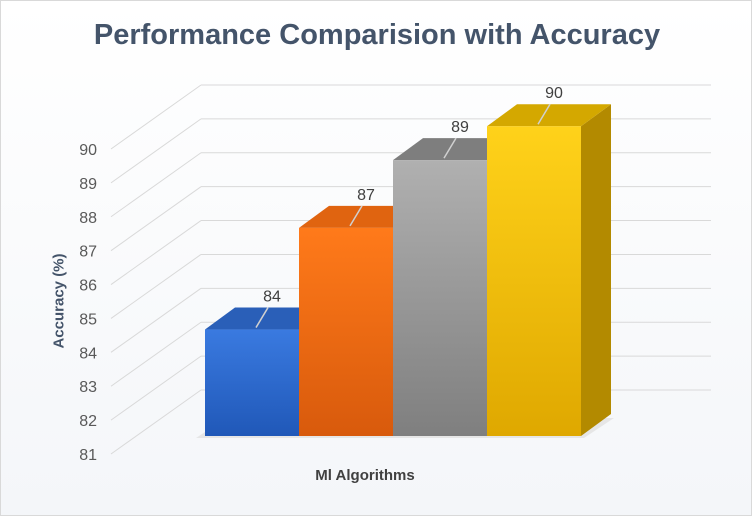 This screenshot has height=517, width=752. What do you see at coordinates (554, 93) in the screenshot?
I see `data-label: 90` at bounding box center [554, 93].